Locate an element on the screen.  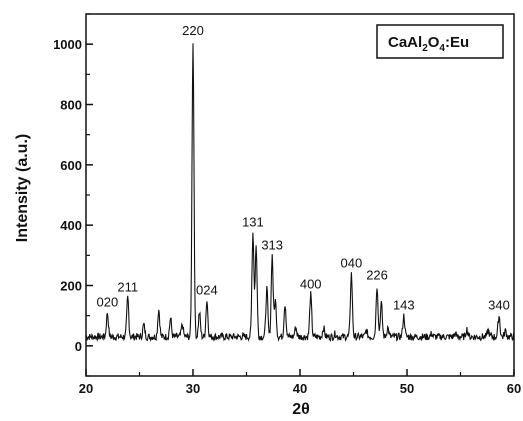
x-tick-label: 20 is located at coordinates (86, 388).